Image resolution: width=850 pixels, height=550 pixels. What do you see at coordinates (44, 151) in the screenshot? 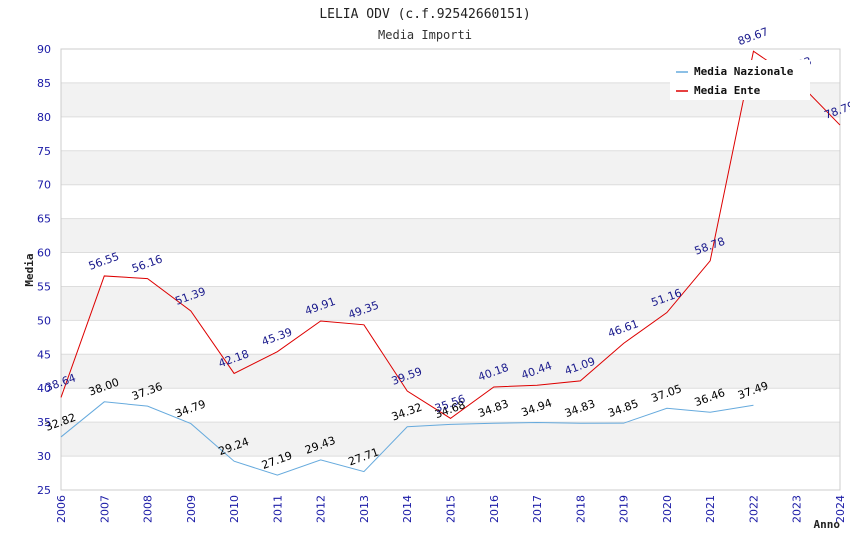
I see `y-tick-label: 75` at bounding box center [44, 151].